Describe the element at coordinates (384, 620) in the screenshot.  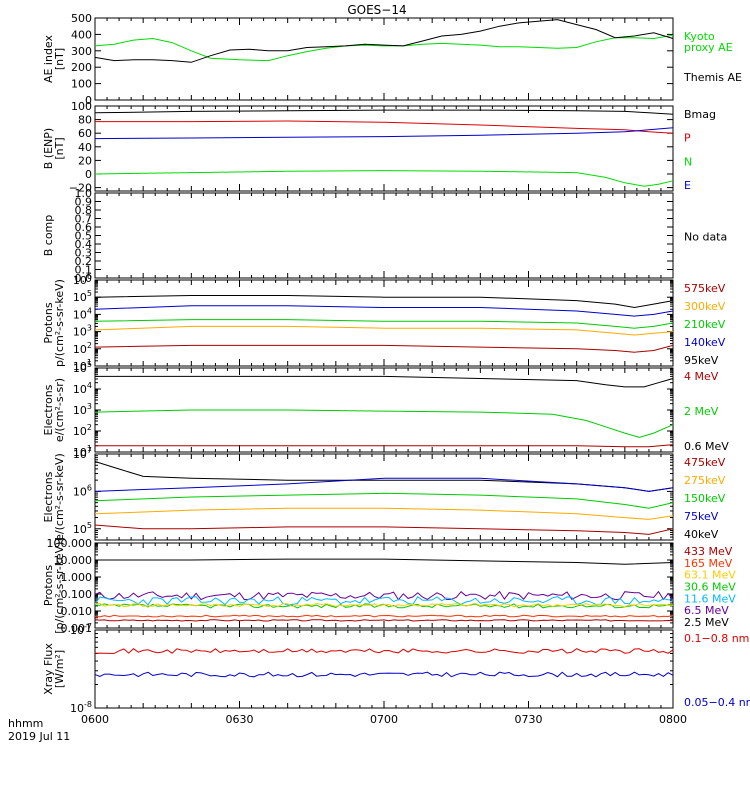
I see `series-line-433-mev` at that location.